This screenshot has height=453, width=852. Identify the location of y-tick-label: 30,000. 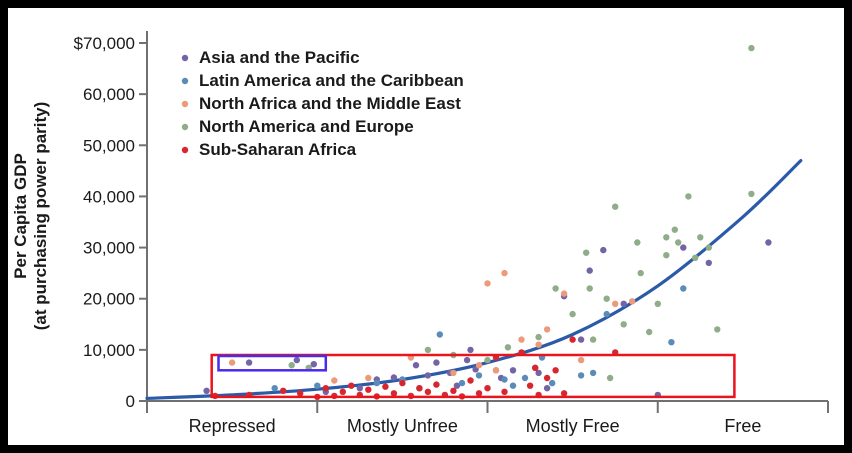
(109, 248).